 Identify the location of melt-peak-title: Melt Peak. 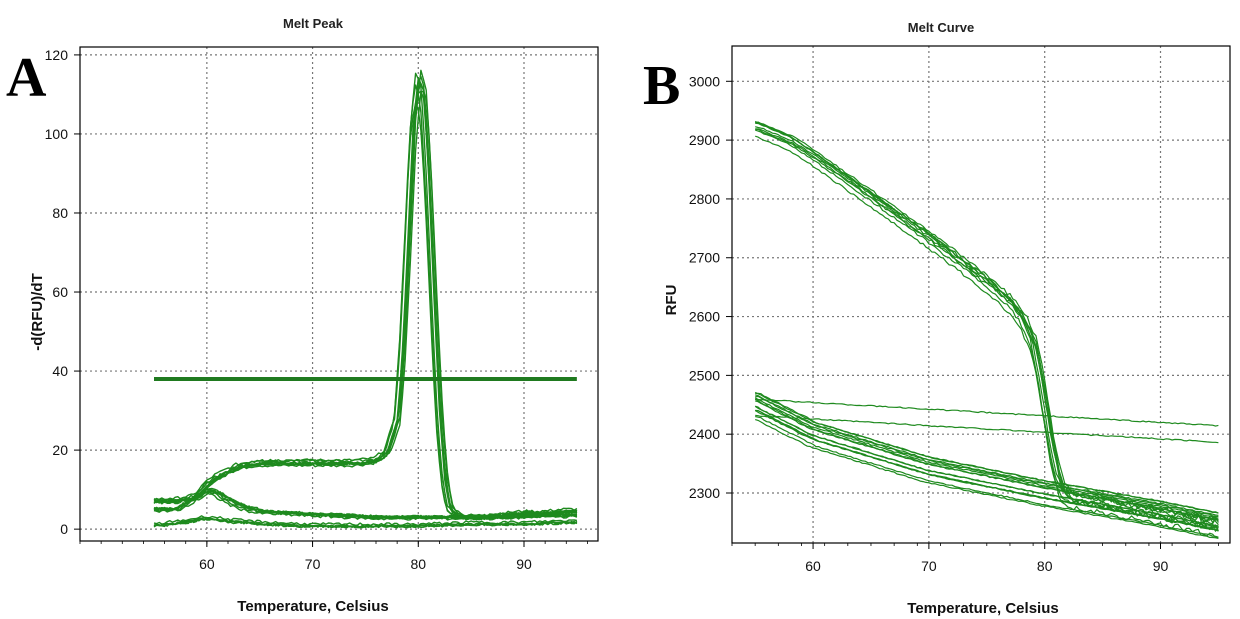
(313, 23).